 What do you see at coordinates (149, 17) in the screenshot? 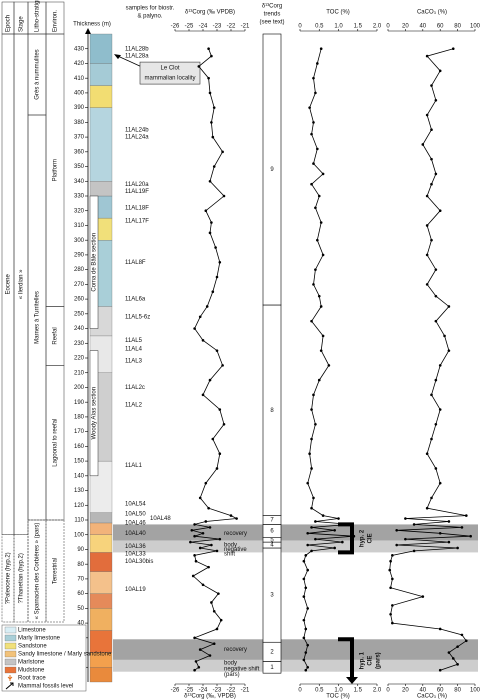
I see `samples-header: & palyno.` at bounding box center [149, 17].